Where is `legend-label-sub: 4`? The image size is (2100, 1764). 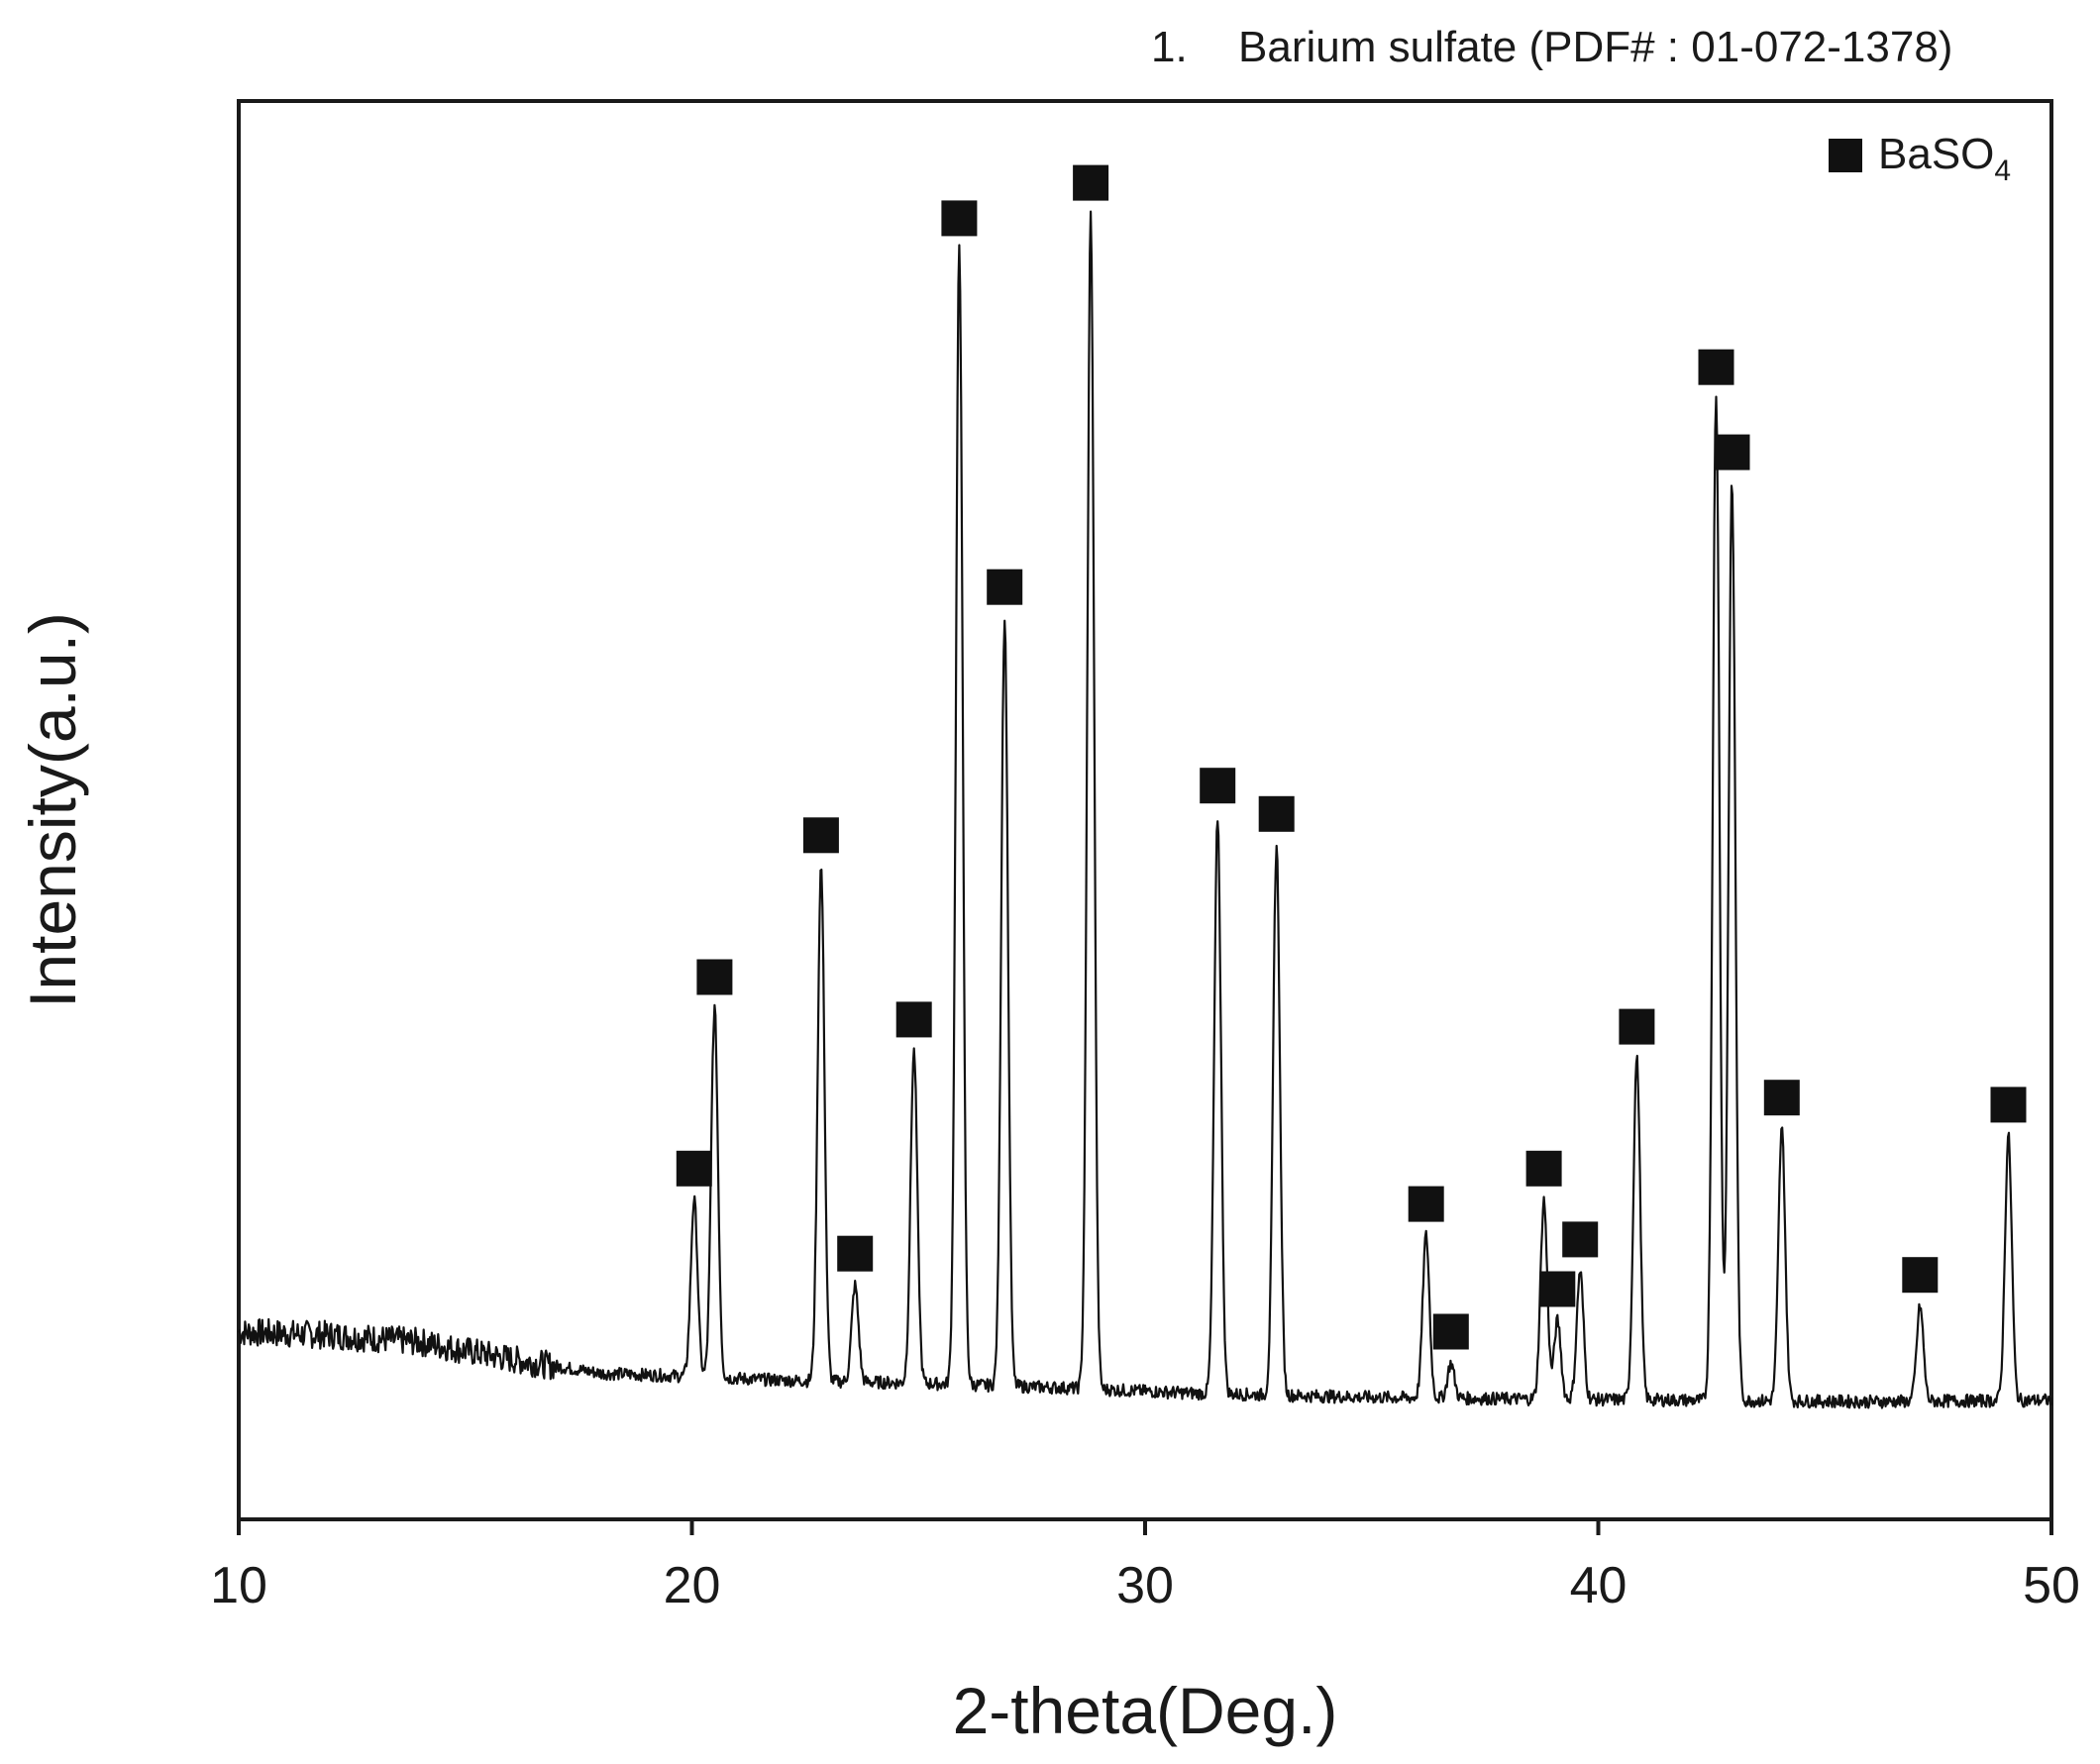 legend-label-sub: 4 is located at coordinates (2002, 171).